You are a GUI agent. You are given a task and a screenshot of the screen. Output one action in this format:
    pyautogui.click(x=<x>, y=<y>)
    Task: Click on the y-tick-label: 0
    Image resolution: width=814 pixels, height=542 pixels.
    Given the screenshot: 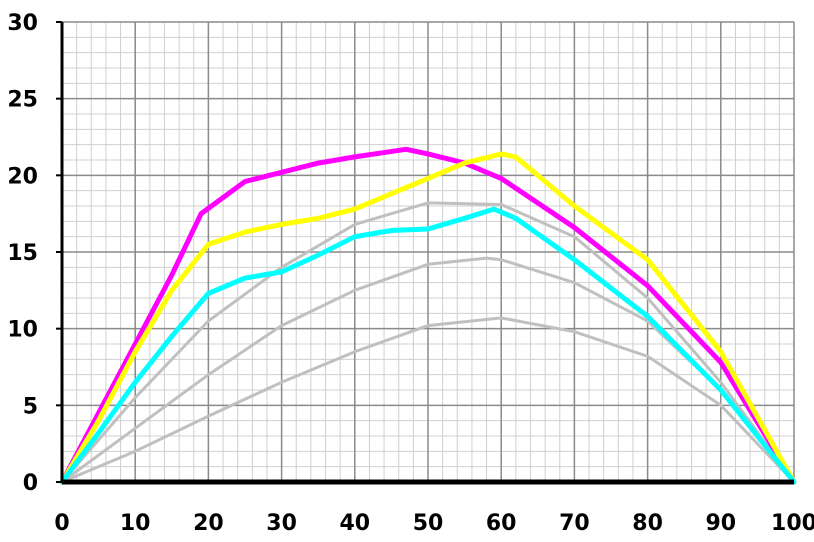 What is the action you would take?
    pyautogui.click(x=30, y=483)
    